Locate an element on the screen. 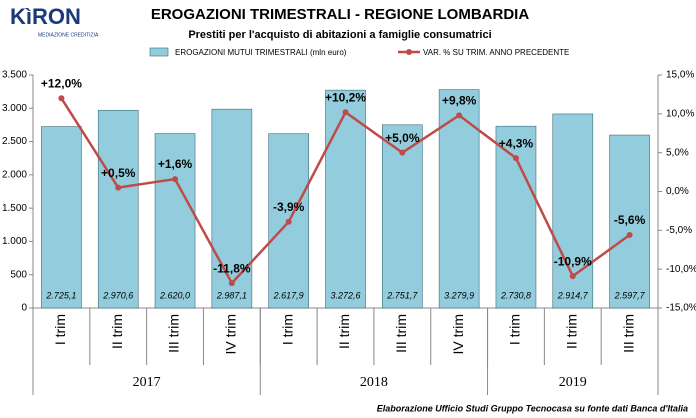 Image resolution: width=696 pixels, height=418 pixels. y-tick-label: 500 is located at coordinates (18, 274).